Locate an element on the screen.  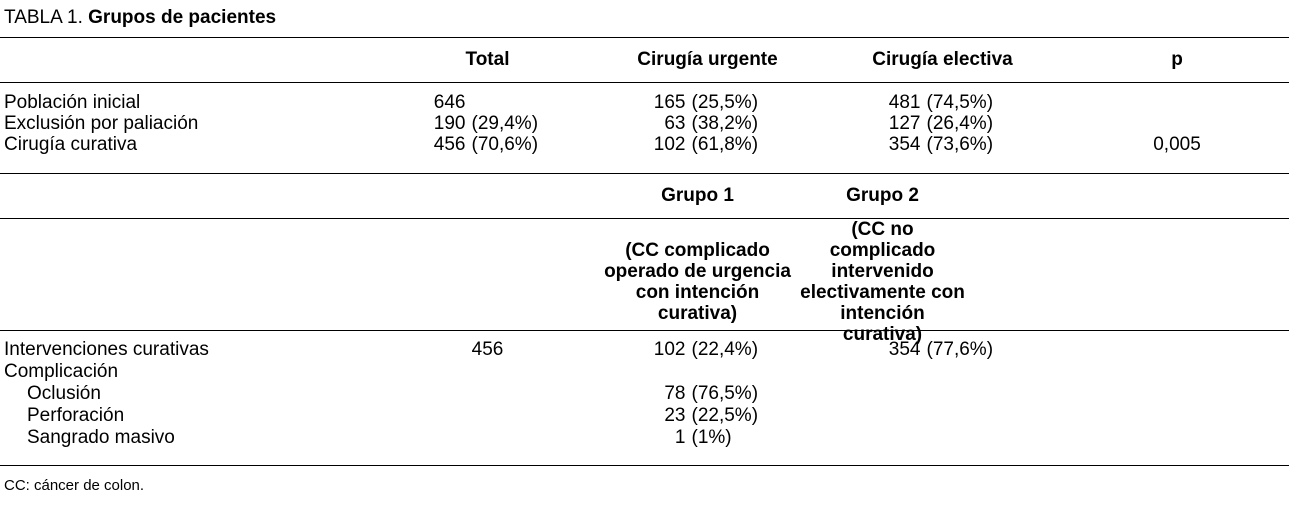
row-label: Población inicial is located at coordinates (72, 102).